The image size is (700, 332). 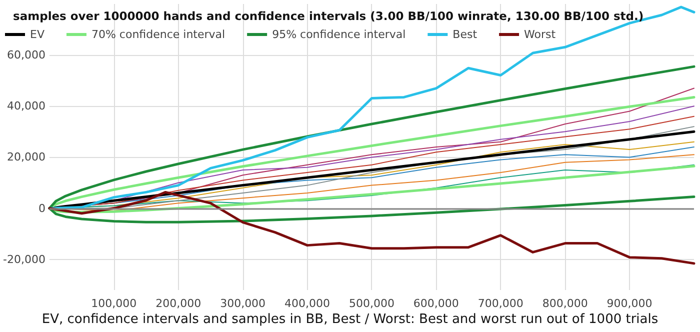 I want to click on x-tick-label: 500,000, so click(x=371, y=303).